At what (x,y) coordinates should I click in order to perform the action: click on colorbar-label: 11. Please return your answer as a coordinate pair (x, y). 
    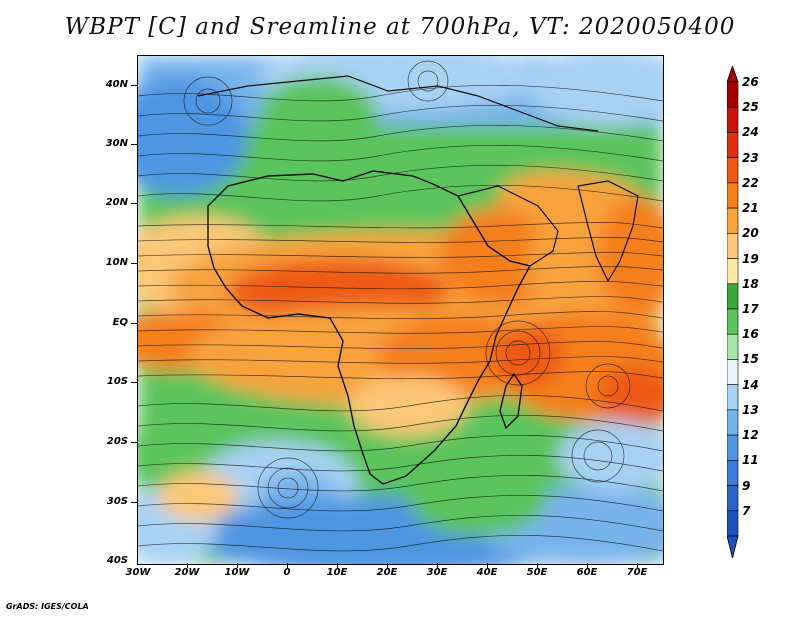
    Looking at the image, I should click on (750, 460).